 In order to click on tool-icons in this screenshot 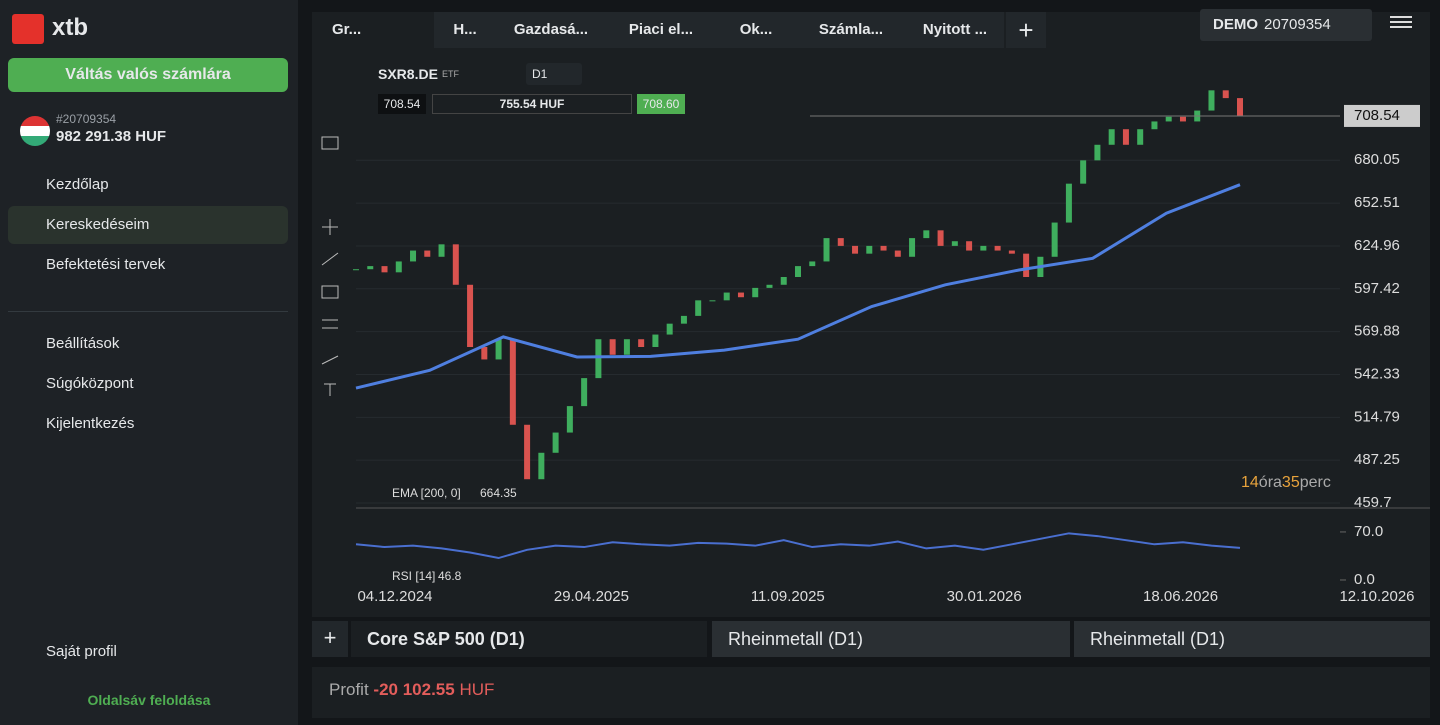, I will do `click(330, 307)`.